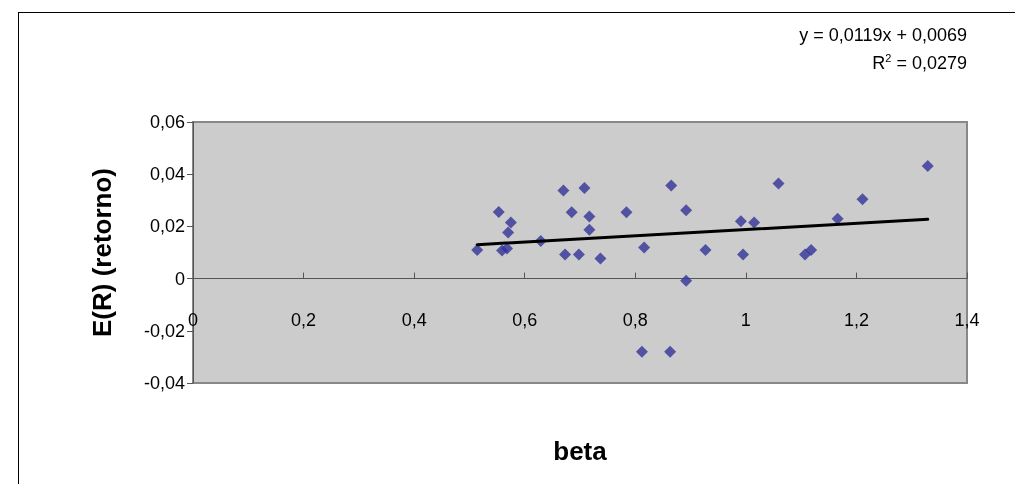  What do you see at coordinates (745, 320) in the screenshot?
I see `x-tick-label: 1` at bounding box center [745, 320].